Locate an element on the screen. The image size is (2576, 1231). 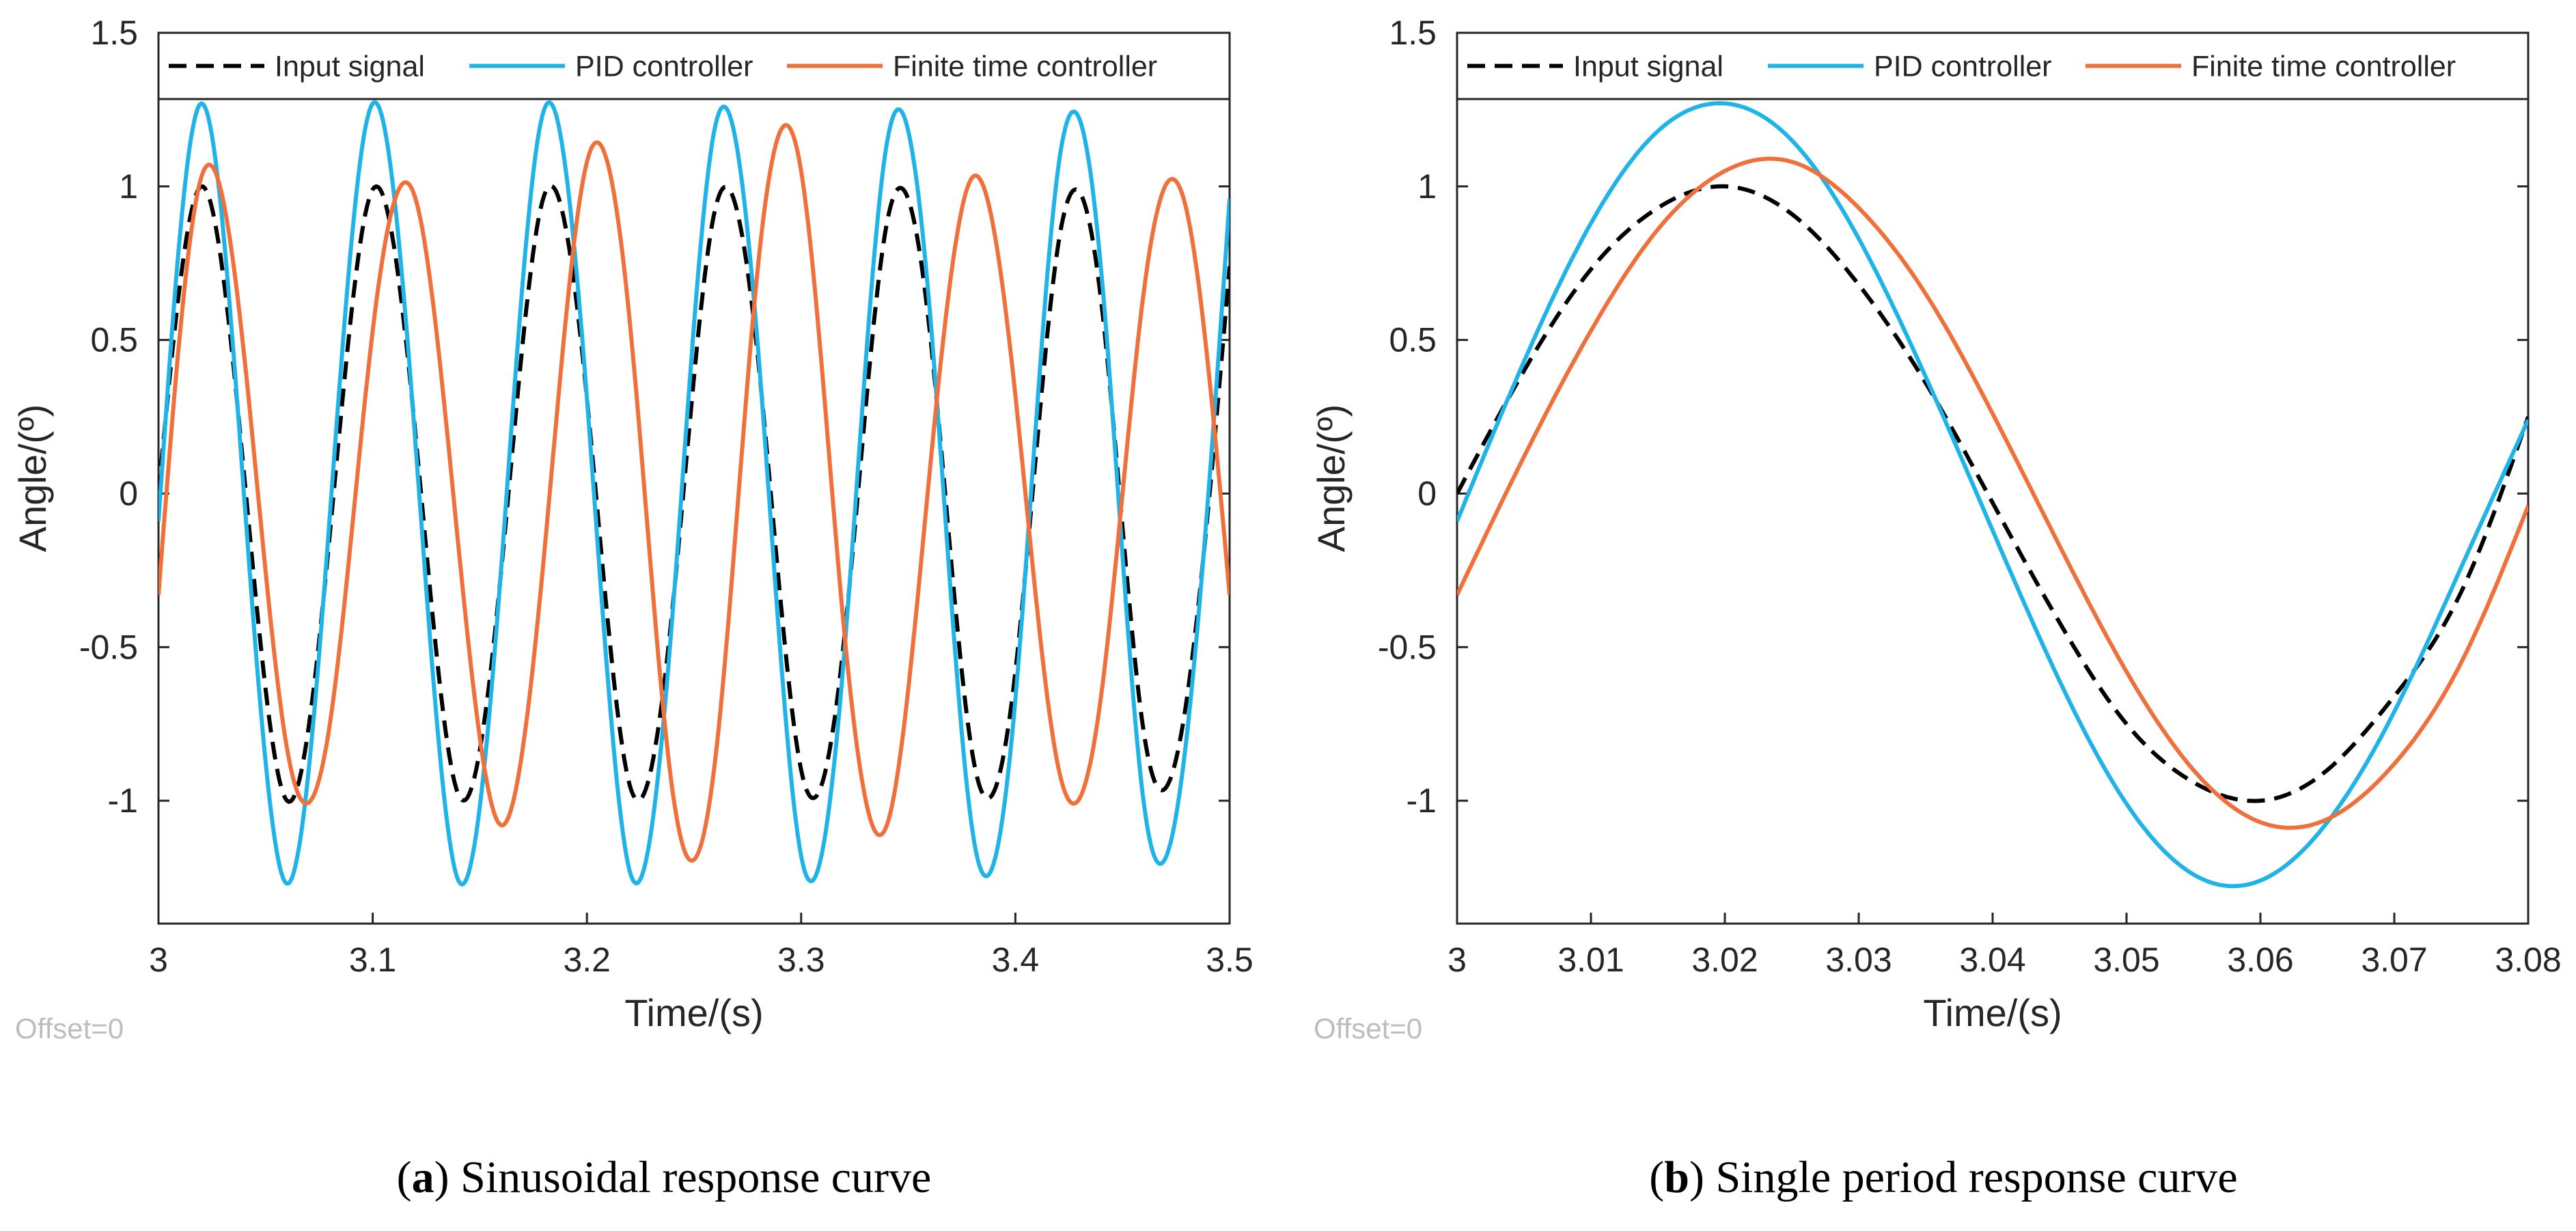
x-tick-label: 3.5 is located at coordinates (1230, 960).